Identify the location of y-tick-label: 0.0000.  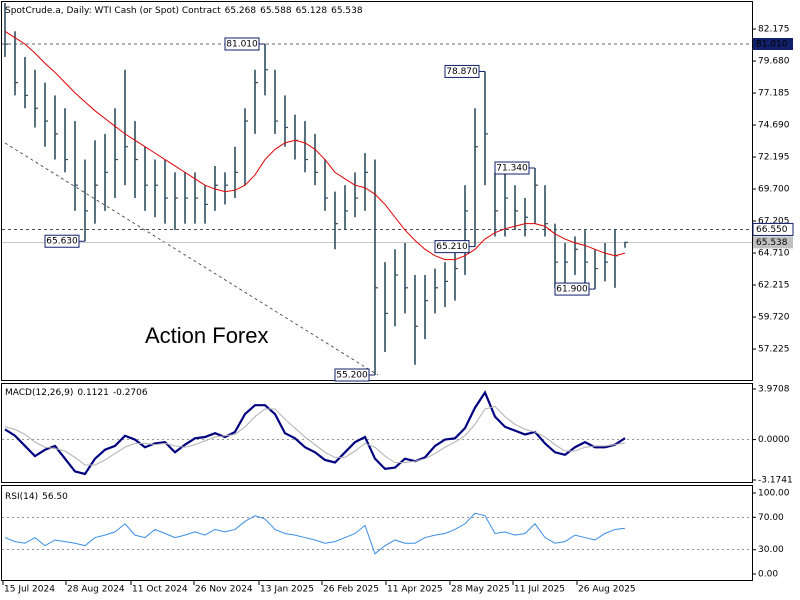
(774, 440).